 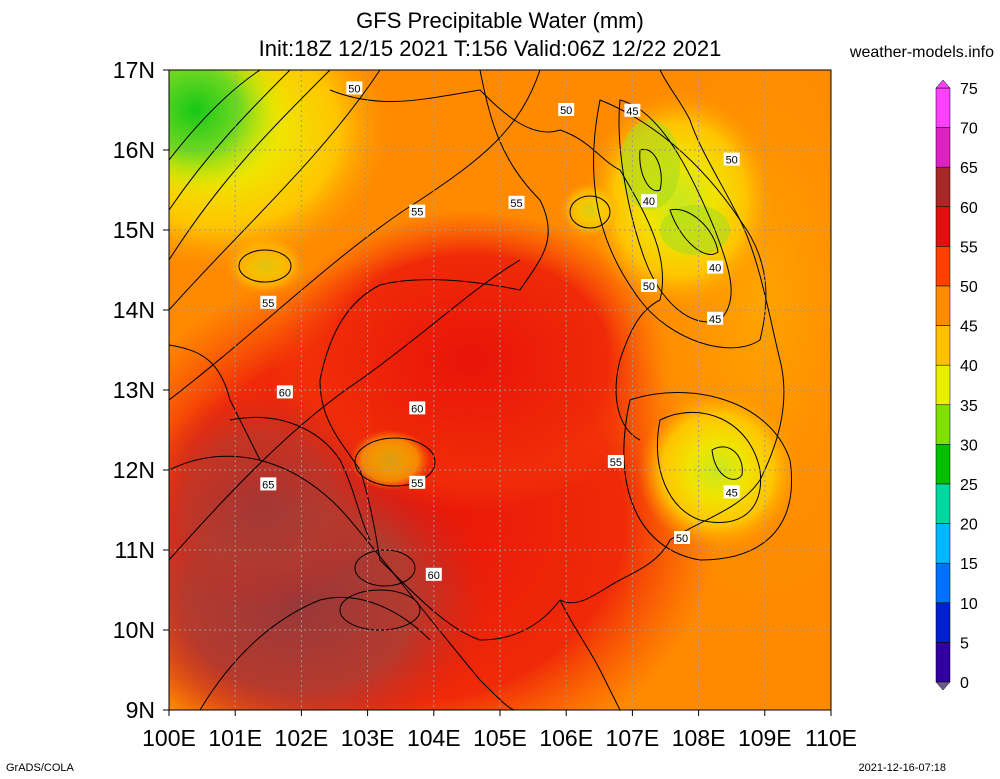 I want to click on contour-value-label: 65, so click(x=268, y=484).